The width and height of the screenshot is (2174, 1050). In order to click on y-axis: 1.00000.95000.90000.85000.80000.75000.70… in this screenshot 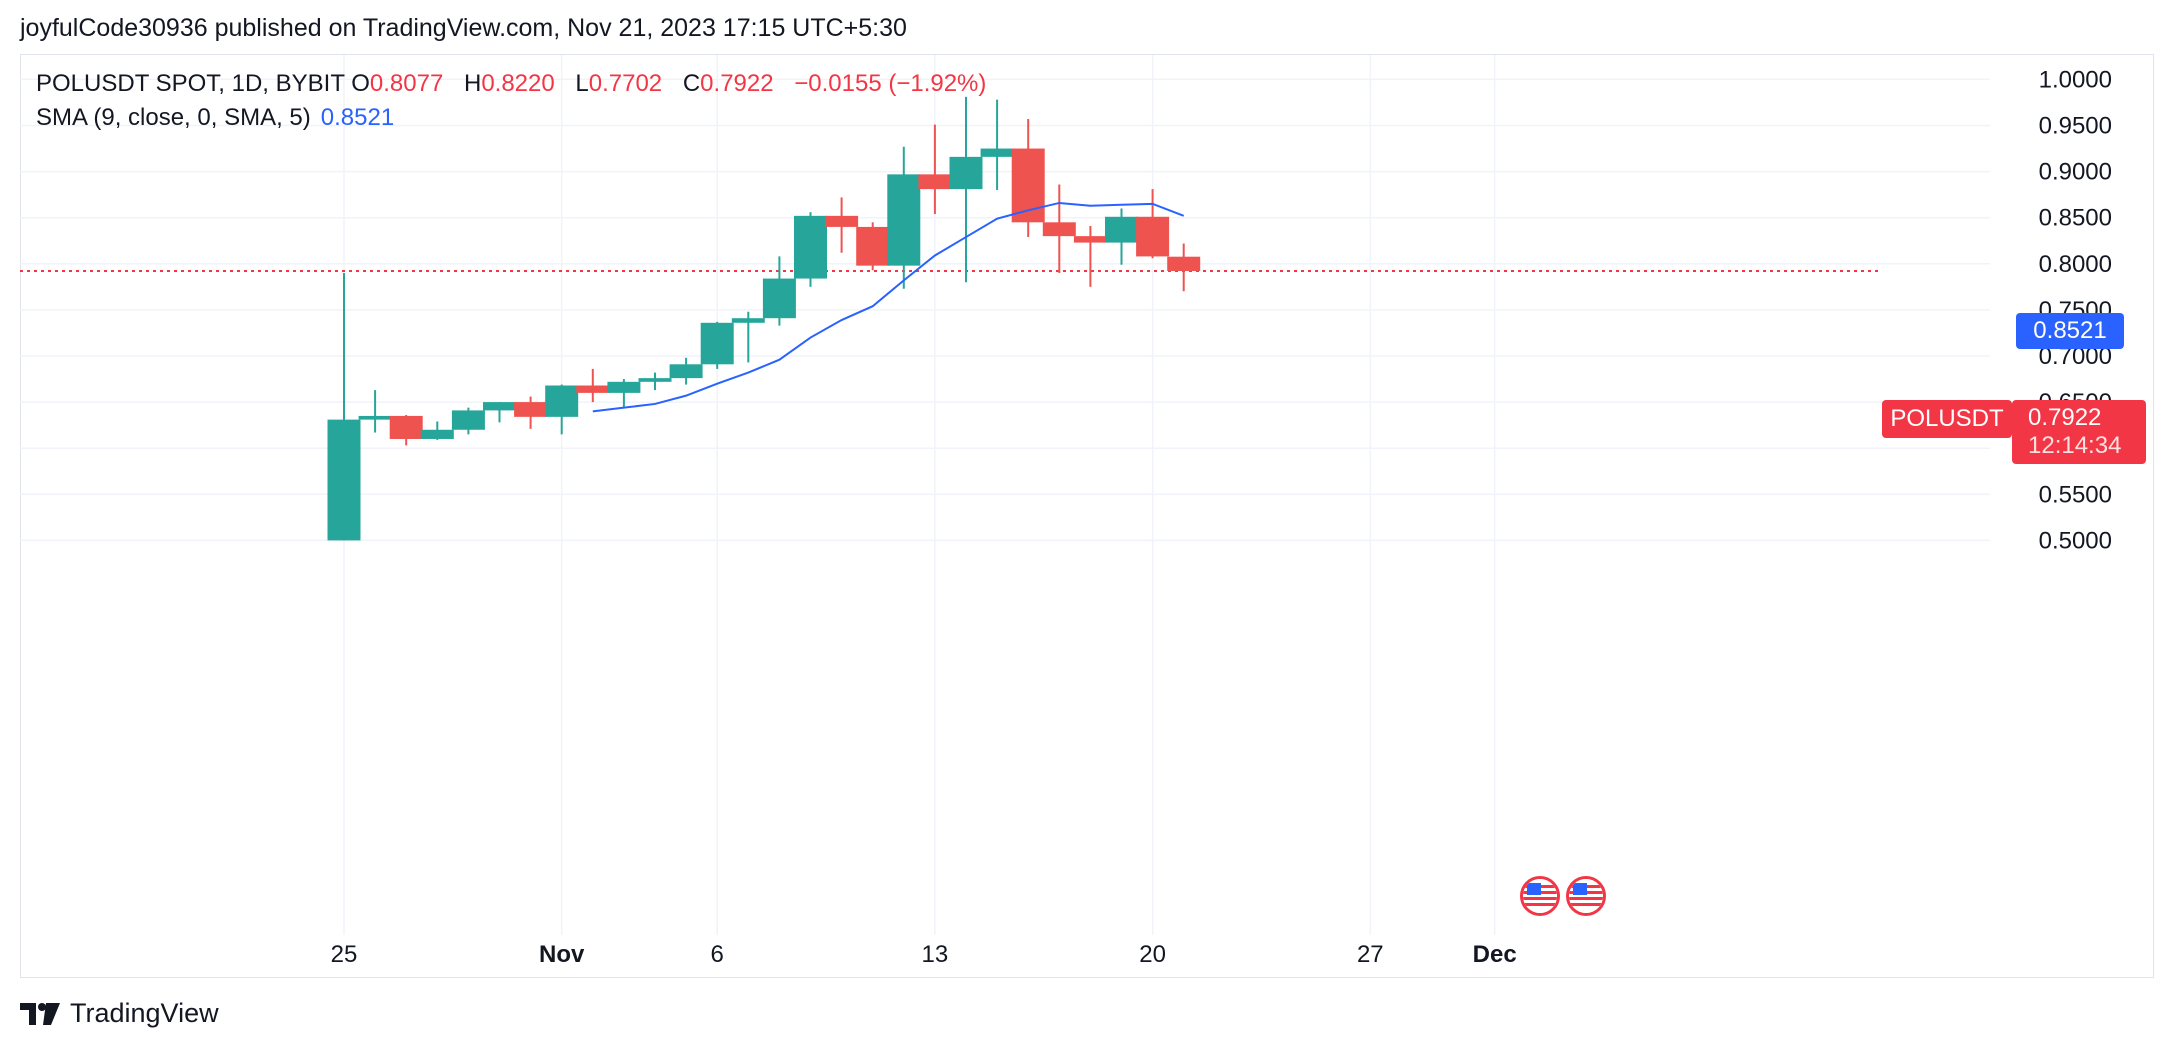, I will do `click(2075, 310)`.